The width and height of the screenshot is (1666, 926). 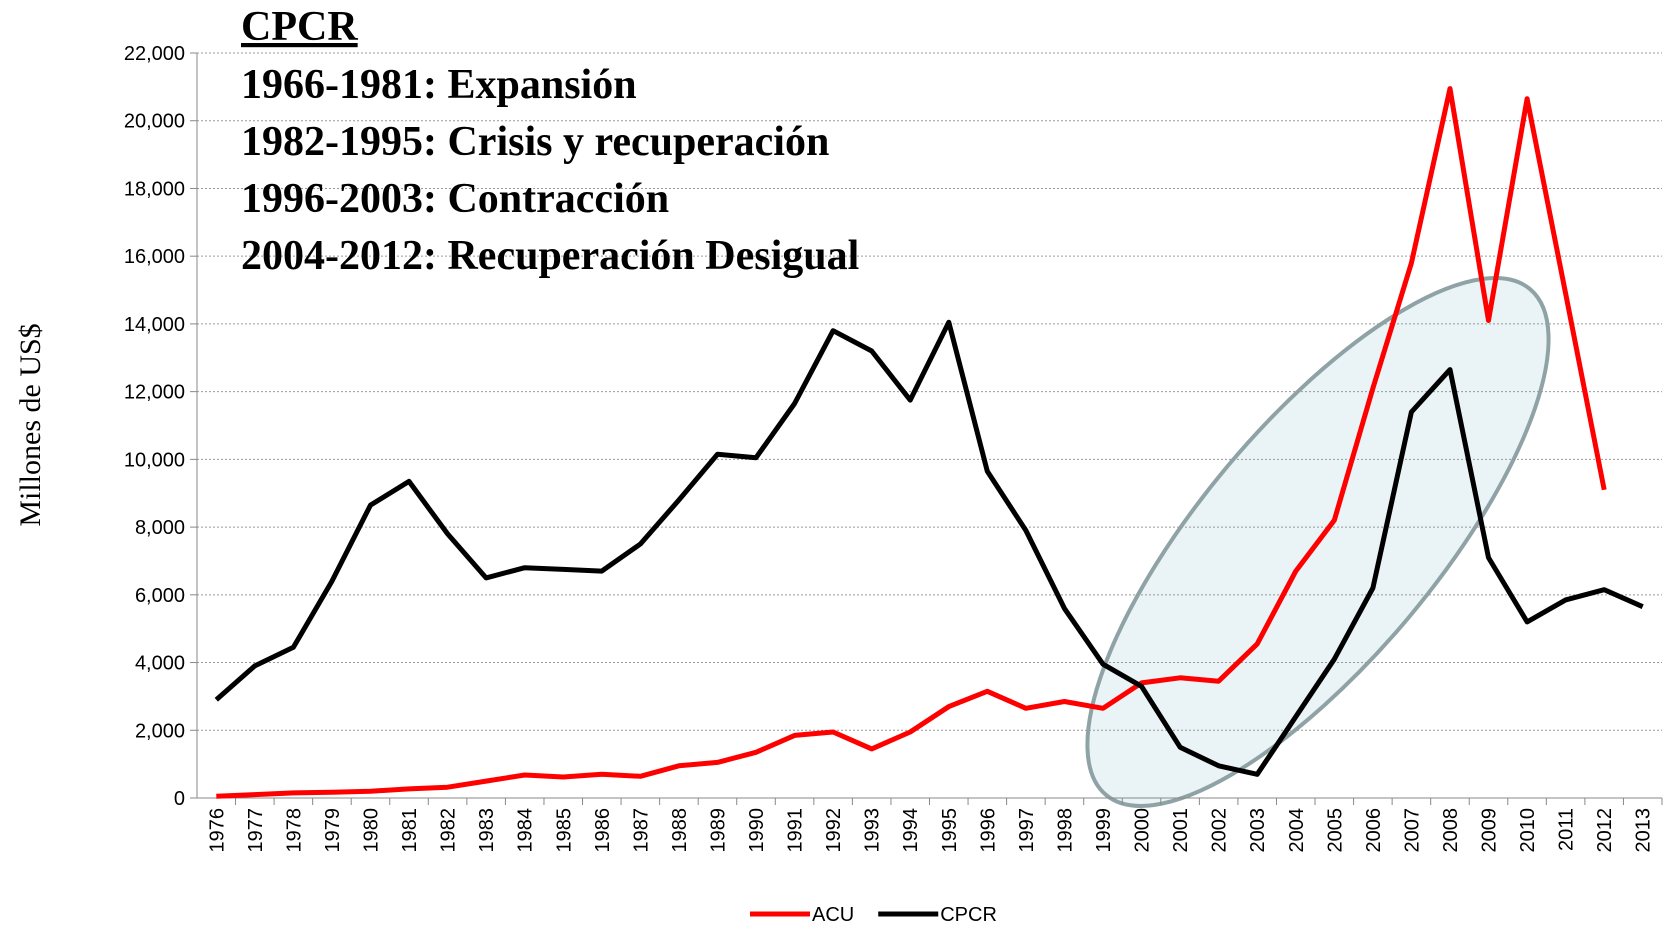 What do you see at coordinates (154, 393) in the screenshot?
I see `y-tick-label: 12,000` at bounding box center [154, 393].